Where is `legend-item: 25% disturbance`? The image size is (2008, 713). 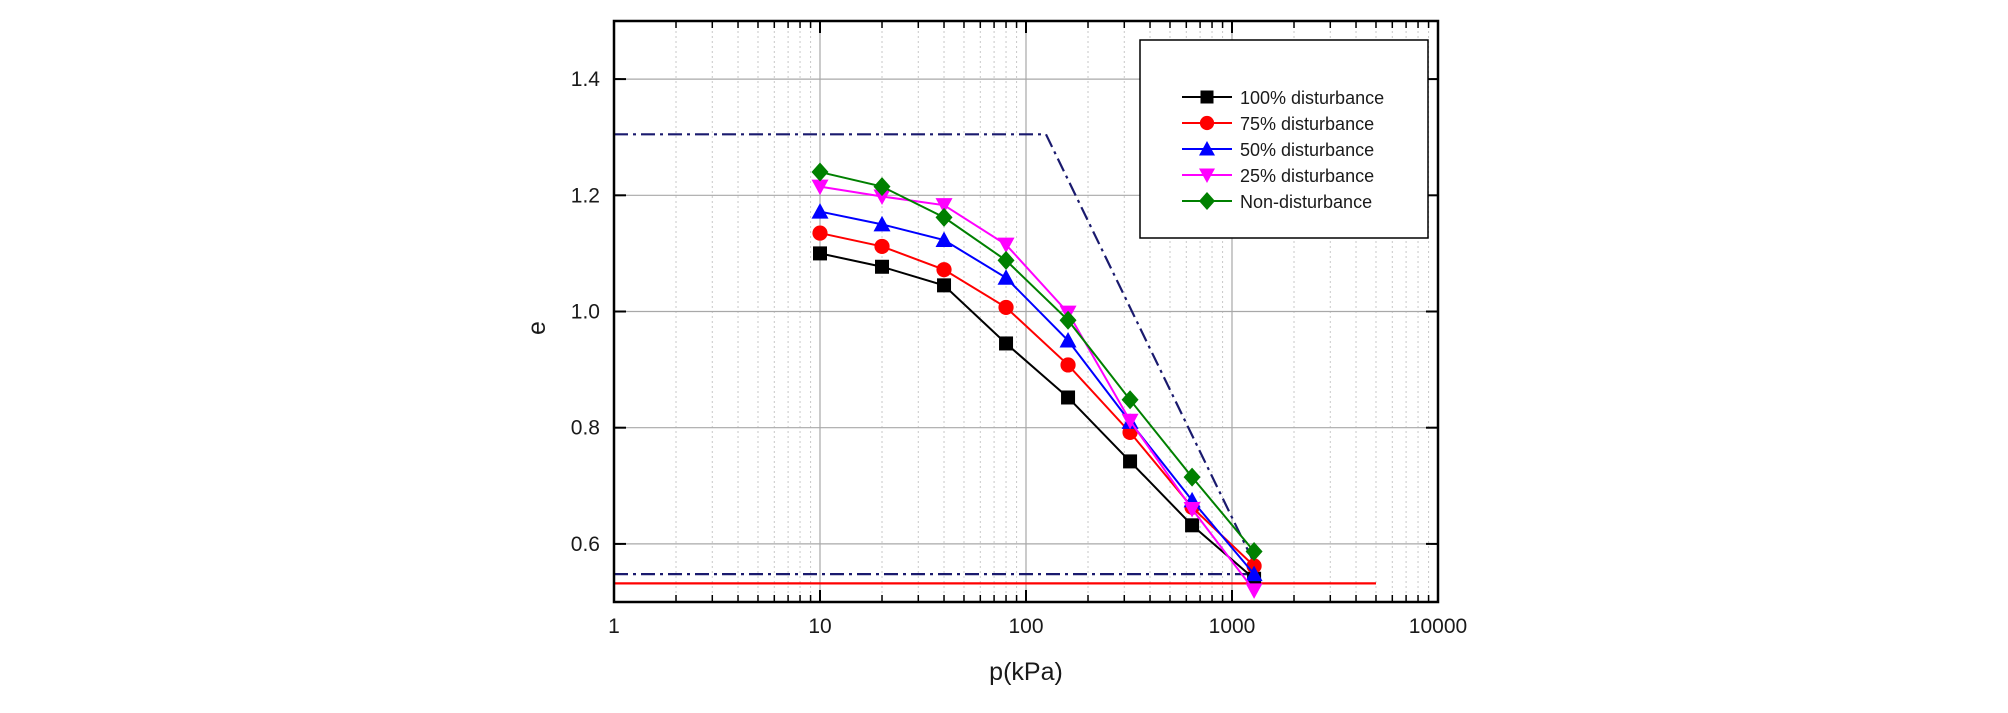 legend-item: 25% disturbance is located at coordinates (1278, 176).